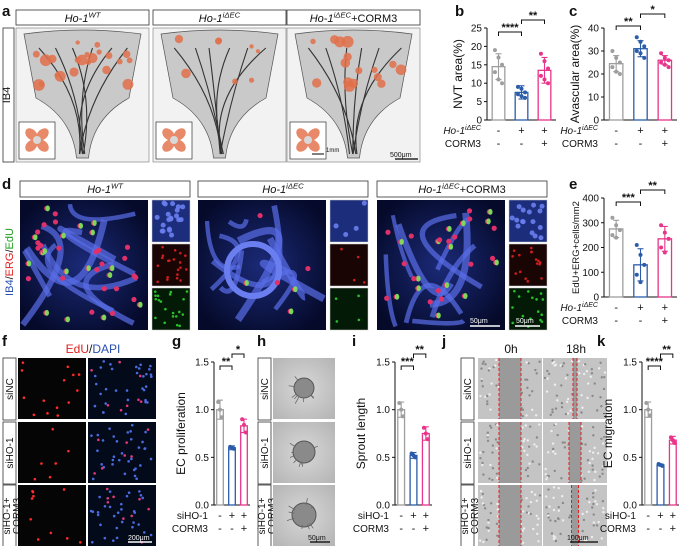 This screenshot has height=546, width=685. Describe the element at coordinates (7, 515) in the screenshot. I see `panel-f-row-label-2-line-0: siHO-1+` at that location.